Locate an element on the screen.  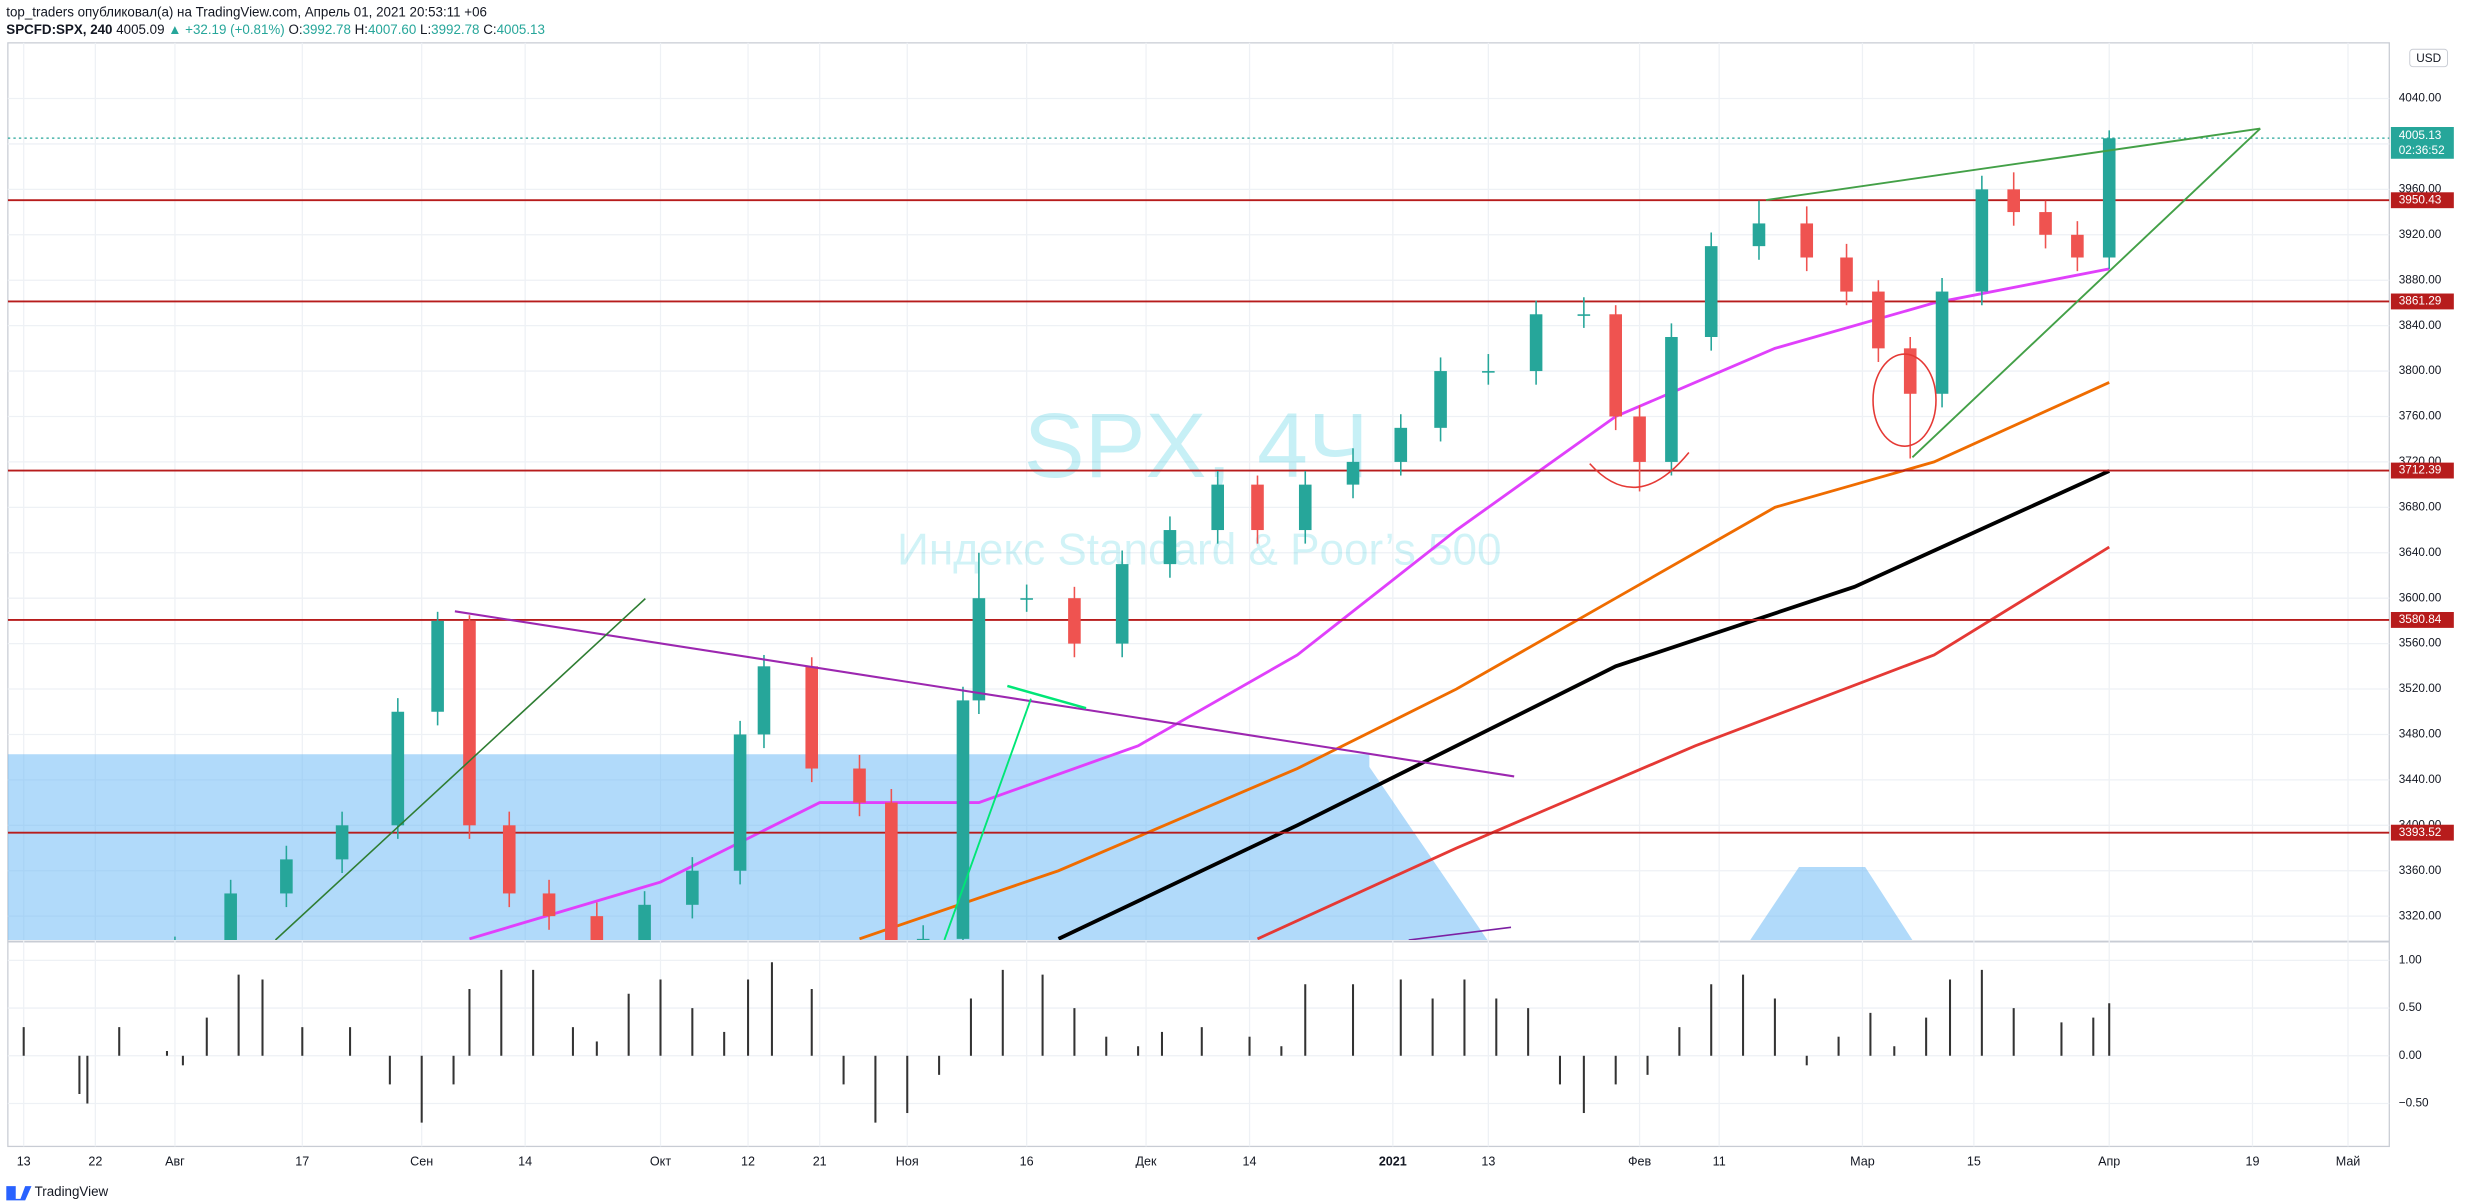
y-tick-label: 3440.00 is located at coordinates (2420, 779).